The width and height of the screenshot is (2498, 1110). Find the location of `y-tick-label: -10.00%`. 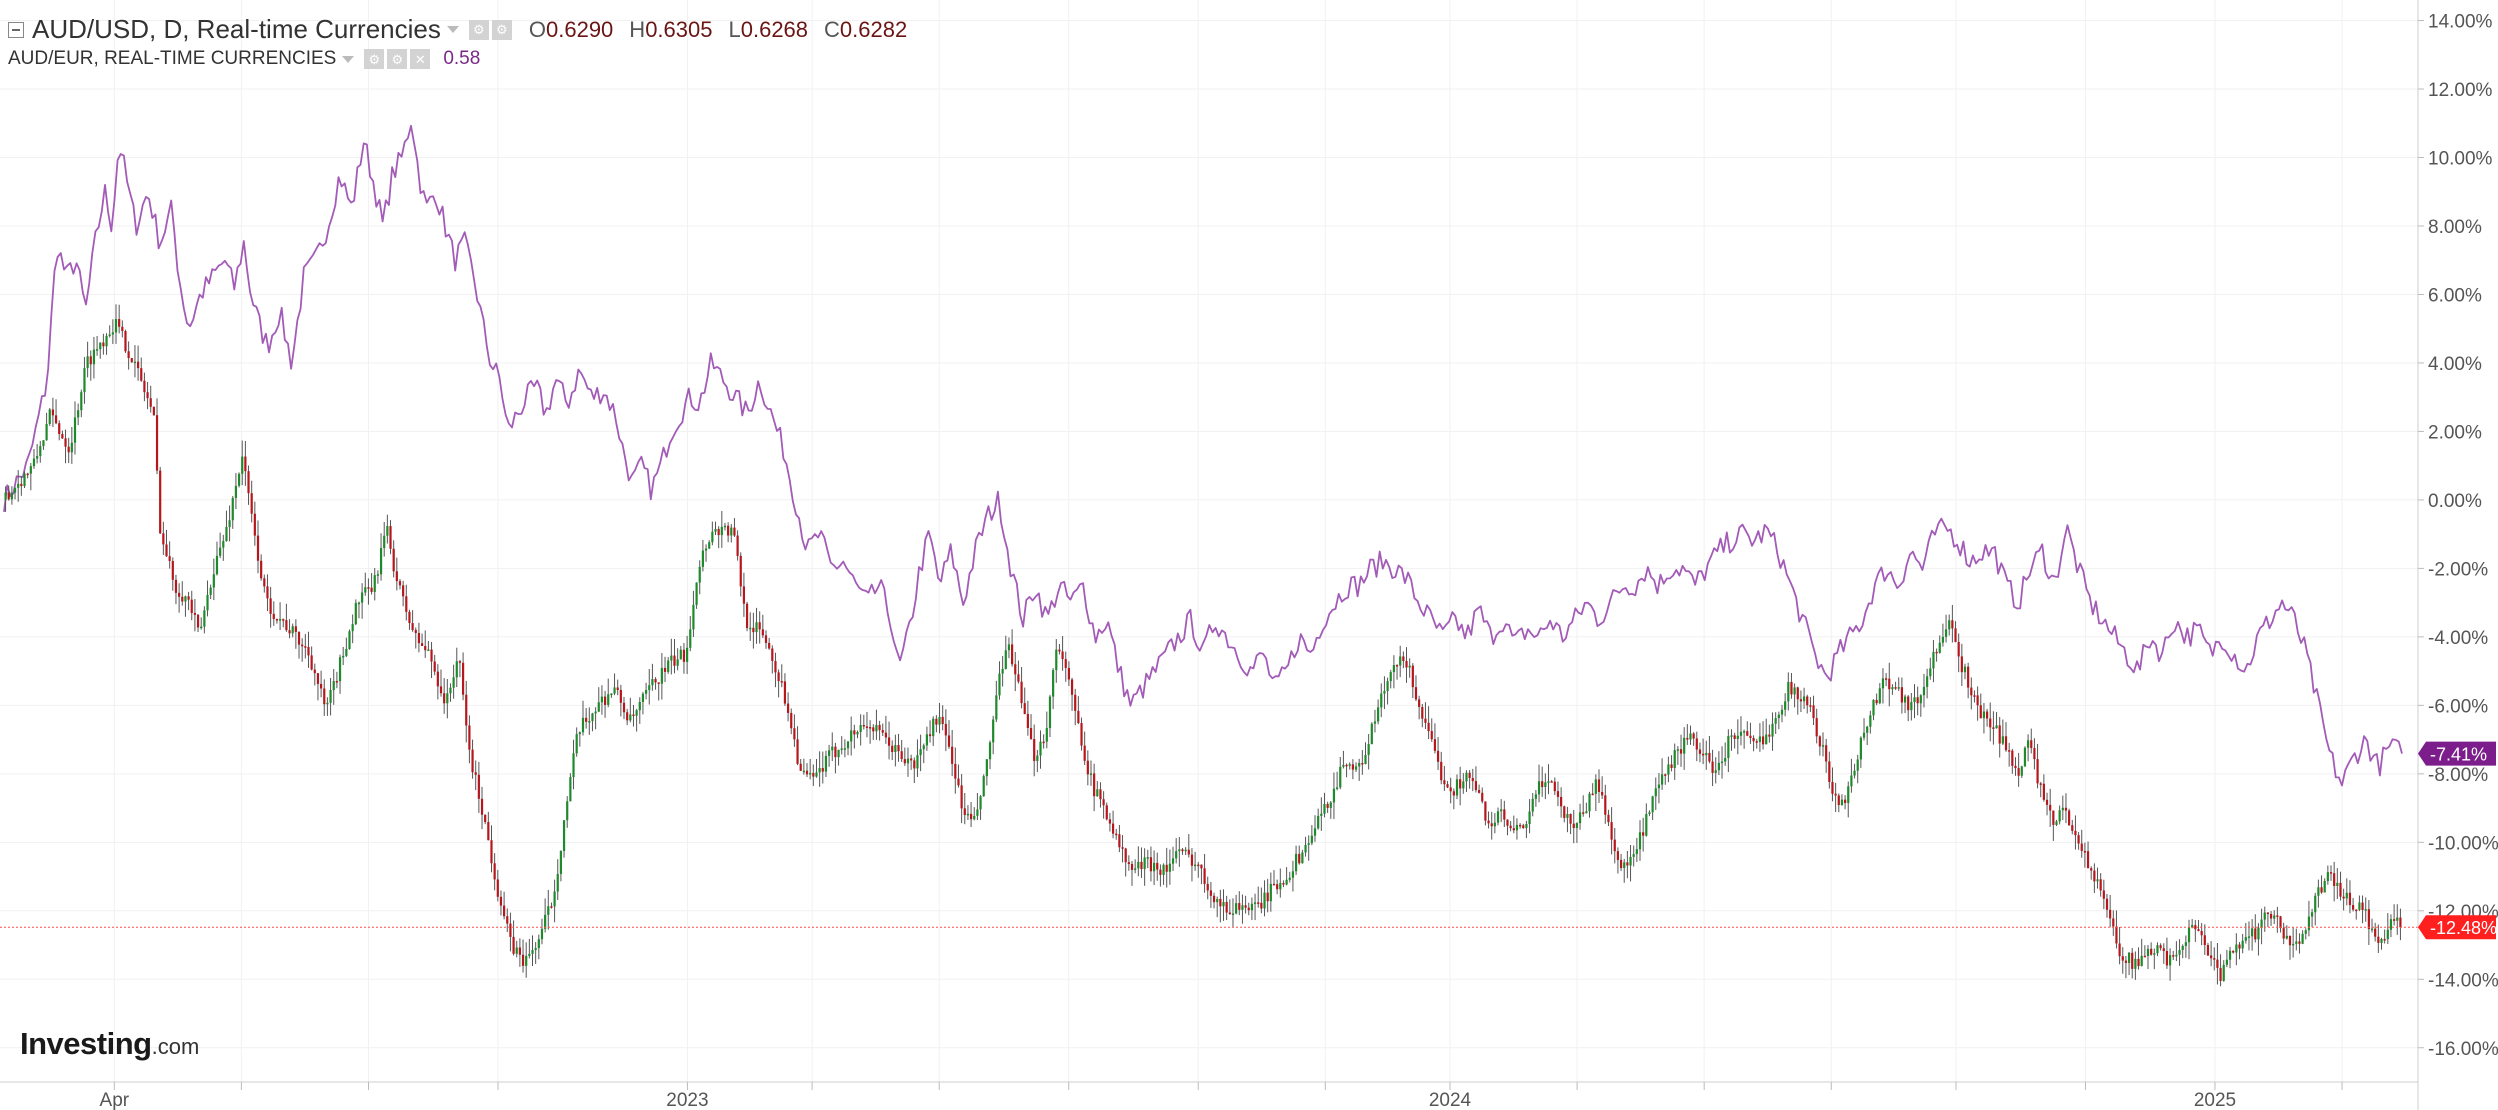

y-tick-label: -10.00% is located at coordinates (2463, 843).